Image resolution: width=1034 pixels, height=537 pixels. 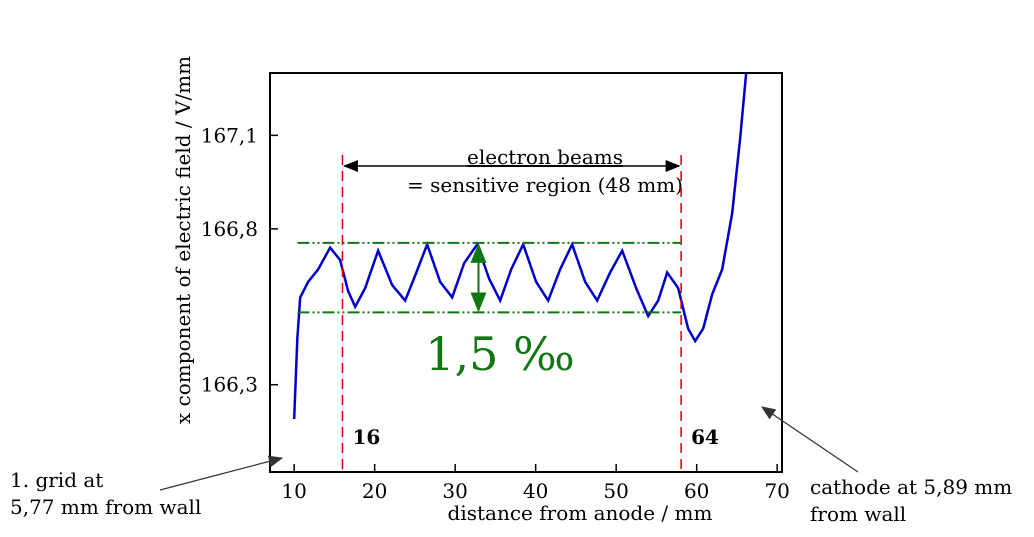 What do you see at coordinates (229, 385) in the screenshot?
I see `y-tick-label: 166,3` at bounding box center [229, 385].